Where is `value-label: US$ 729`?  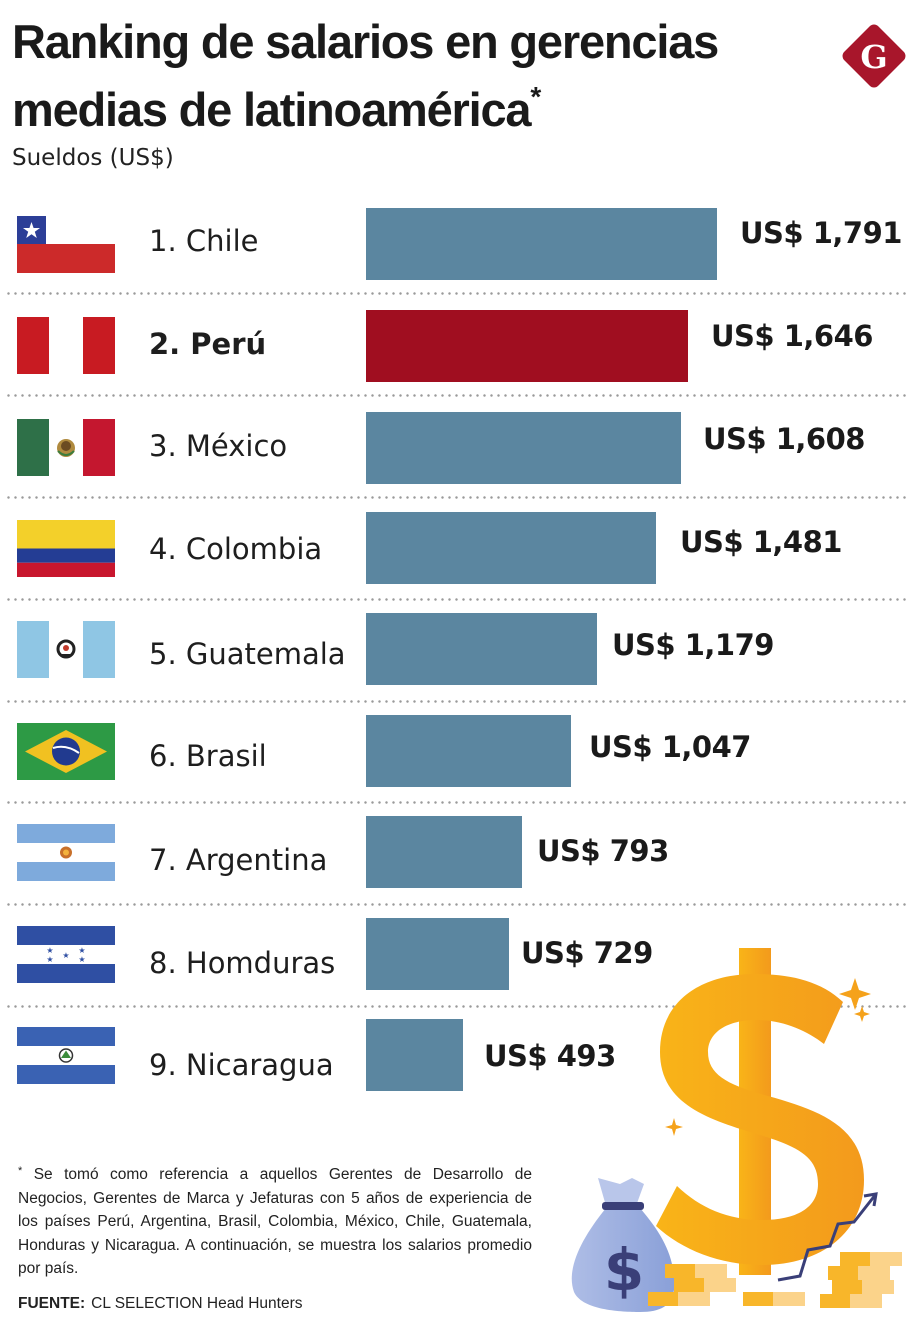 value-label: US$ 729 is located at coordinates (587, 953).